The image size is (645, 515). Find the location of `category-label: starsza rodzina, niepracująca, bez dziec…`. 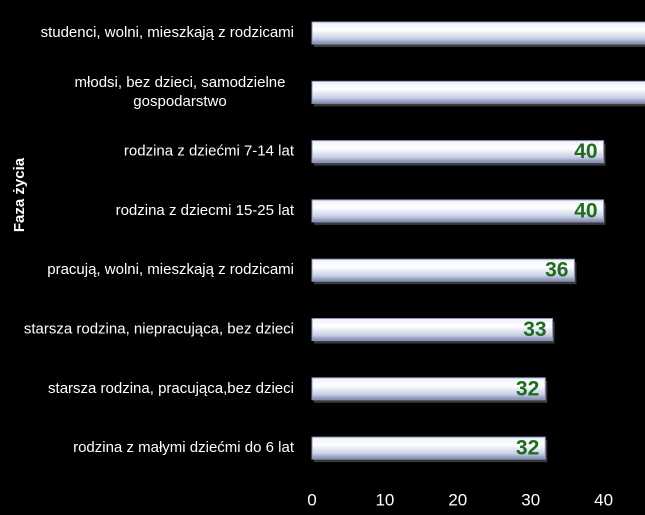

category-label: starsza rodzina, niepracująca, bez dziec… is located at coordinates (159, 328).